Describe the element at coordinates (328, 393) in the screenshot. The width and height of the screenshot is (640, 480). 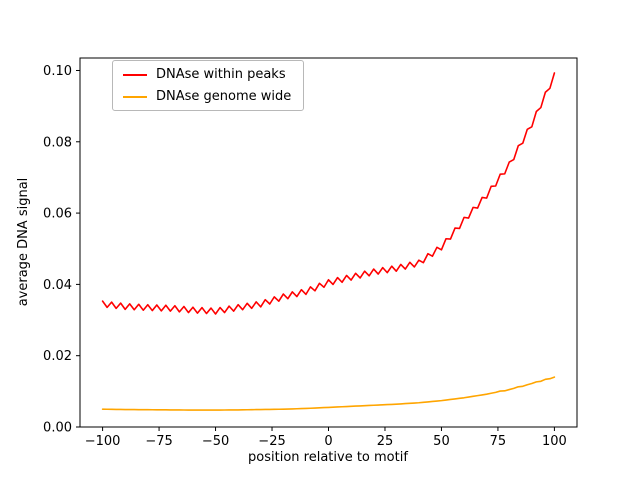
I see `series-line` at that location.